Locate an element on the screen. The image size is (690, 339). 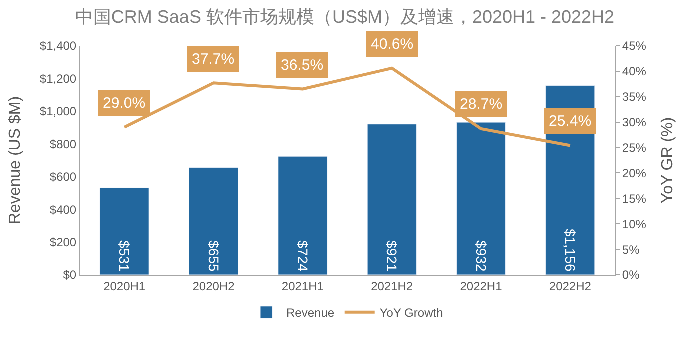
data-label: 36.5% is located at coordinates (302, 65).